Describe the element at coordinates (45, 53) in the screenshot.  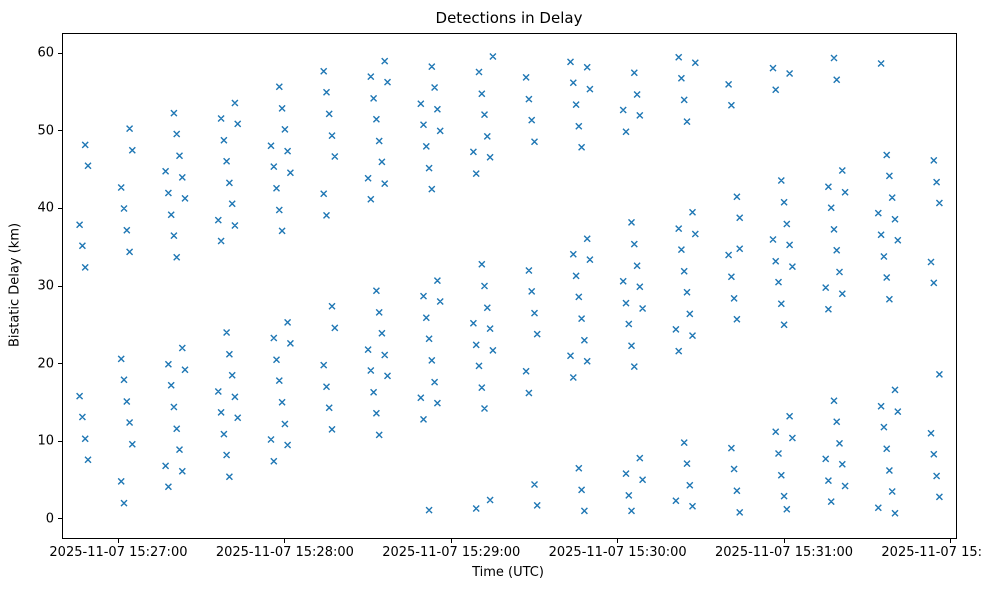
I see `y-tick-label: 60` at that location.